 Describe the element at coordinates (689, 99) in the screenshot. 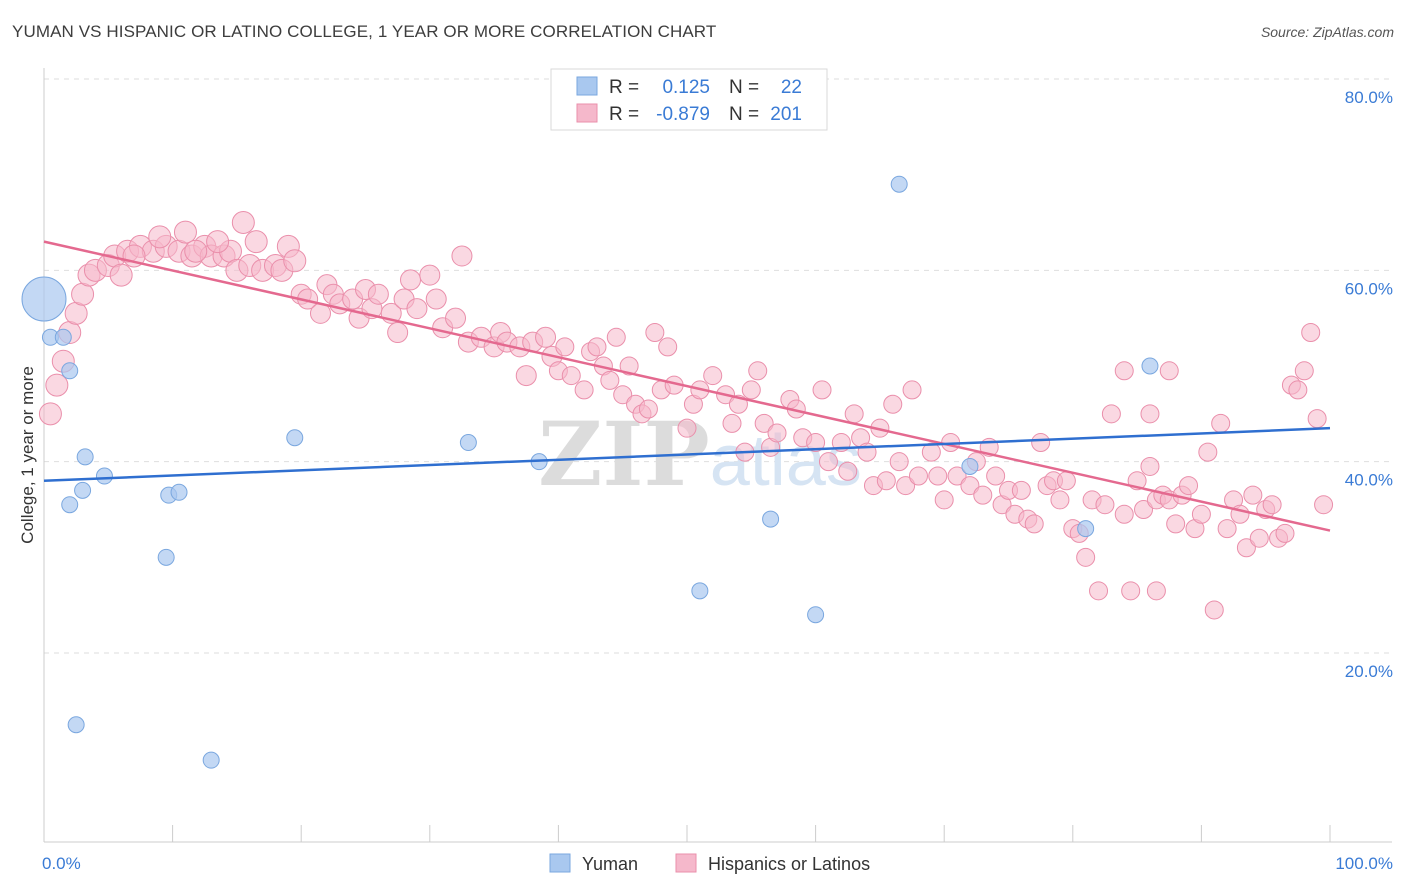

I see `correlation-legend: R = 0.125 N = 22 R = -0.879 N = 201` at that location.